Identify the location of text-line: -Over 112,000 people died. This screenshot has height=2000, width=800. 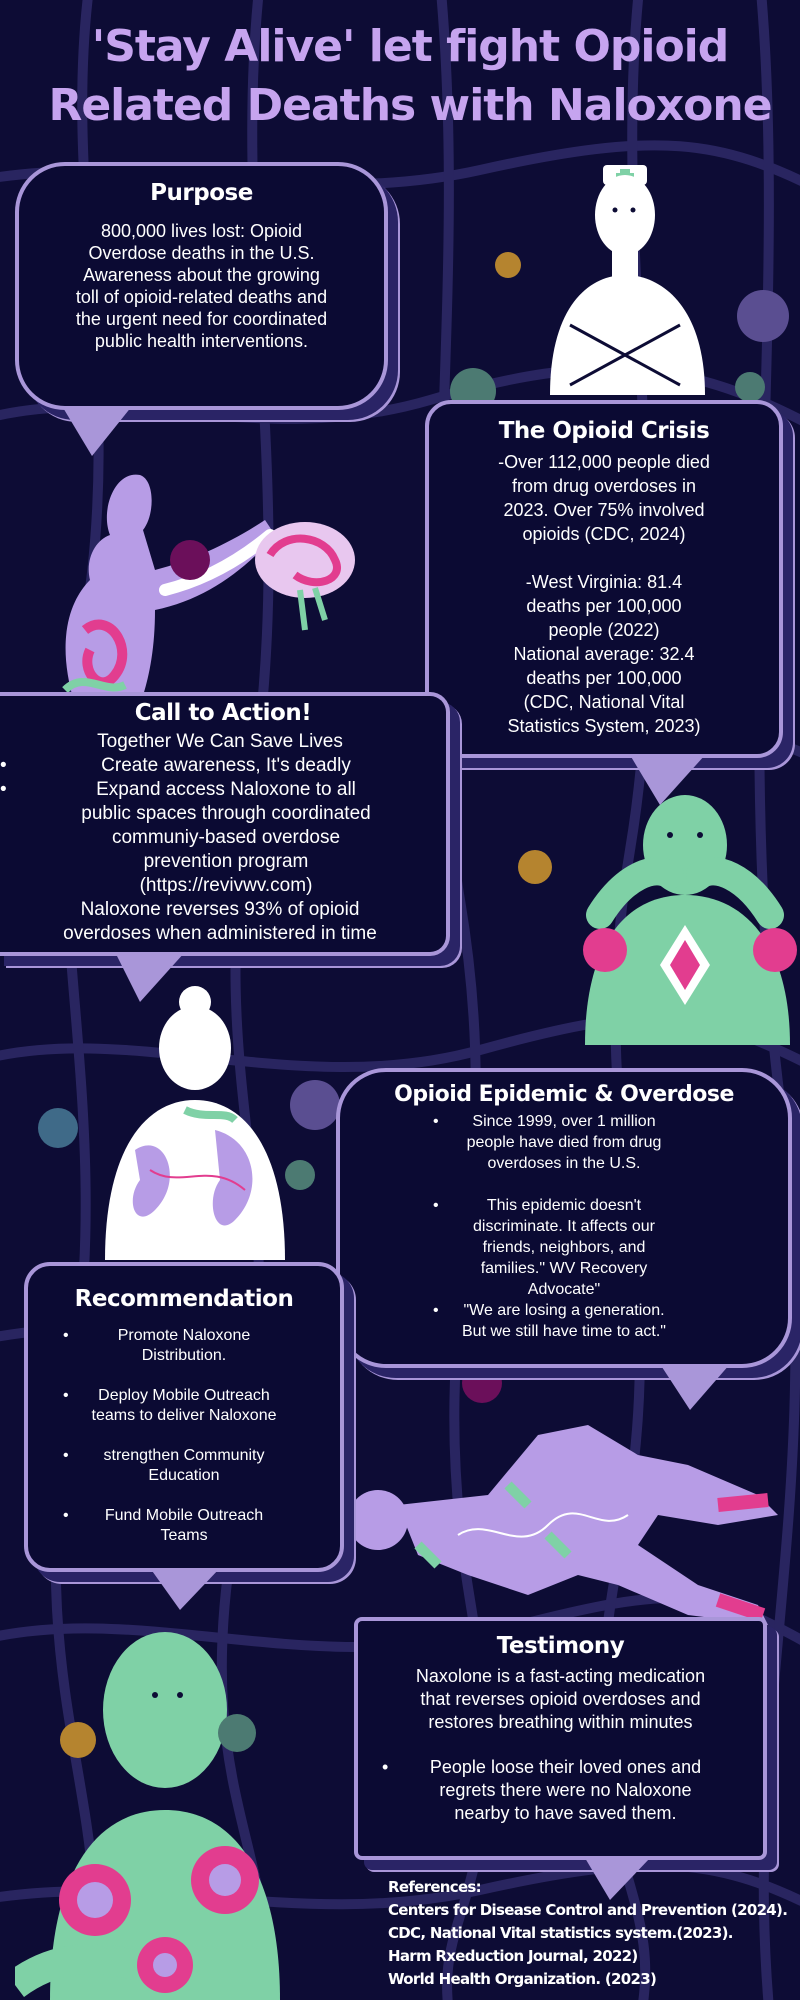
(604, 462).